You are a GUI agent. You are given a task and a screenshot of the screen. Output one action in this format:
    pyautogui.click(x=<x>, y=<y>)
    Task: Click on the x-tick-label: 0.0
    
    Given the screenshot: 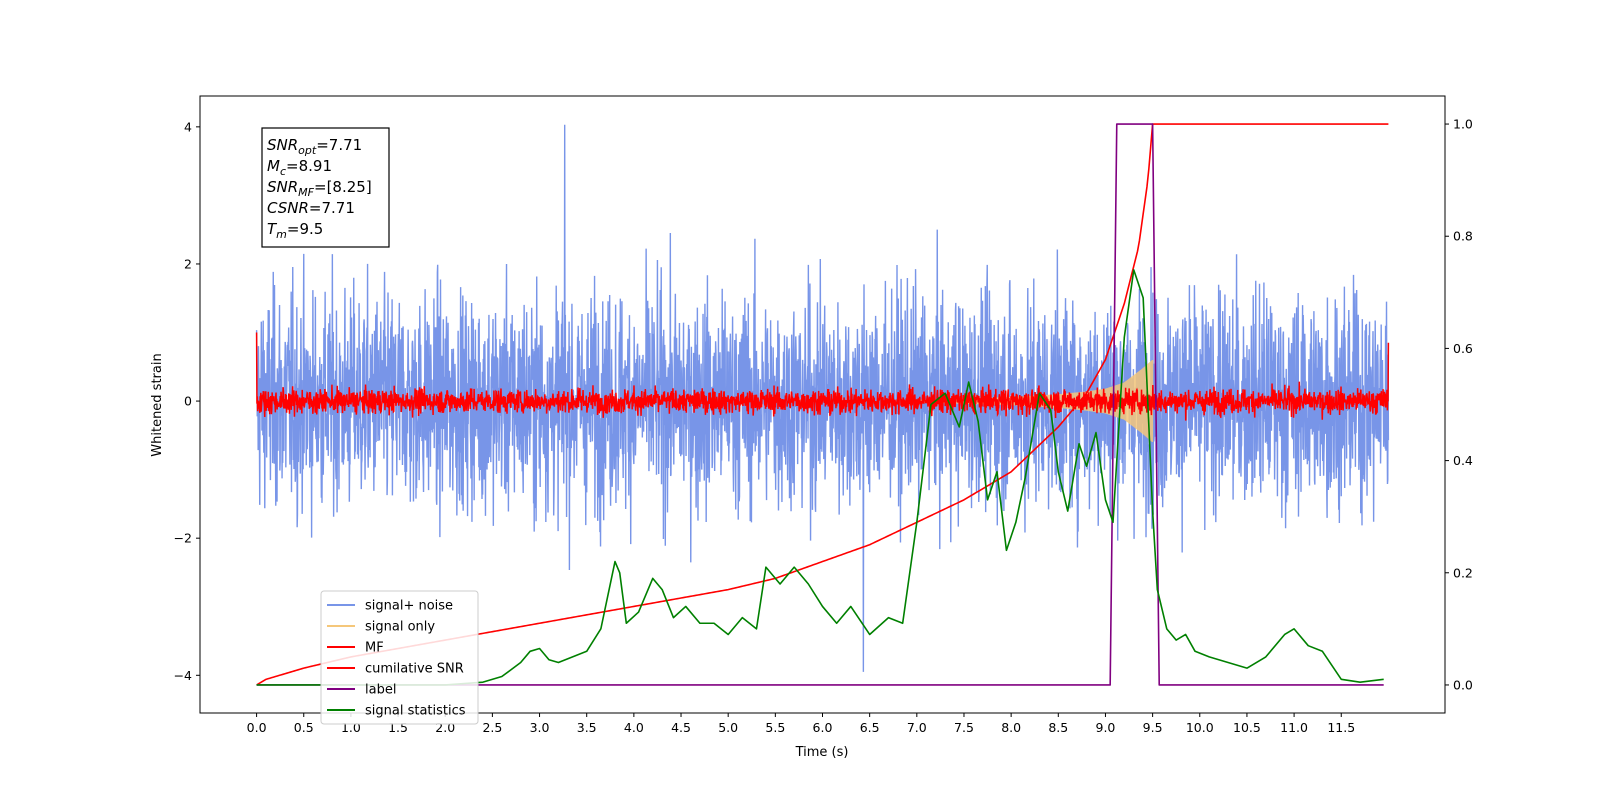 What is the action you would take?
    pyautogui.click(x=257, y=727)
    